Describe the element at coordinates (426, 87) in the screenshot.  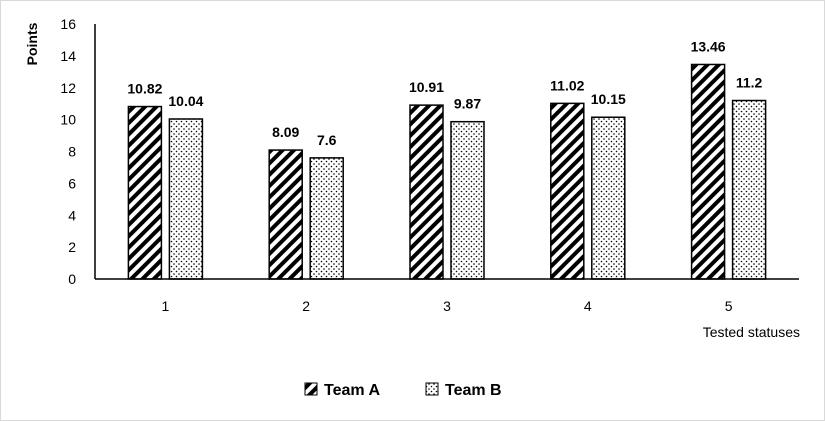
I see `data-label-team-a-3: 10.91` at that location.